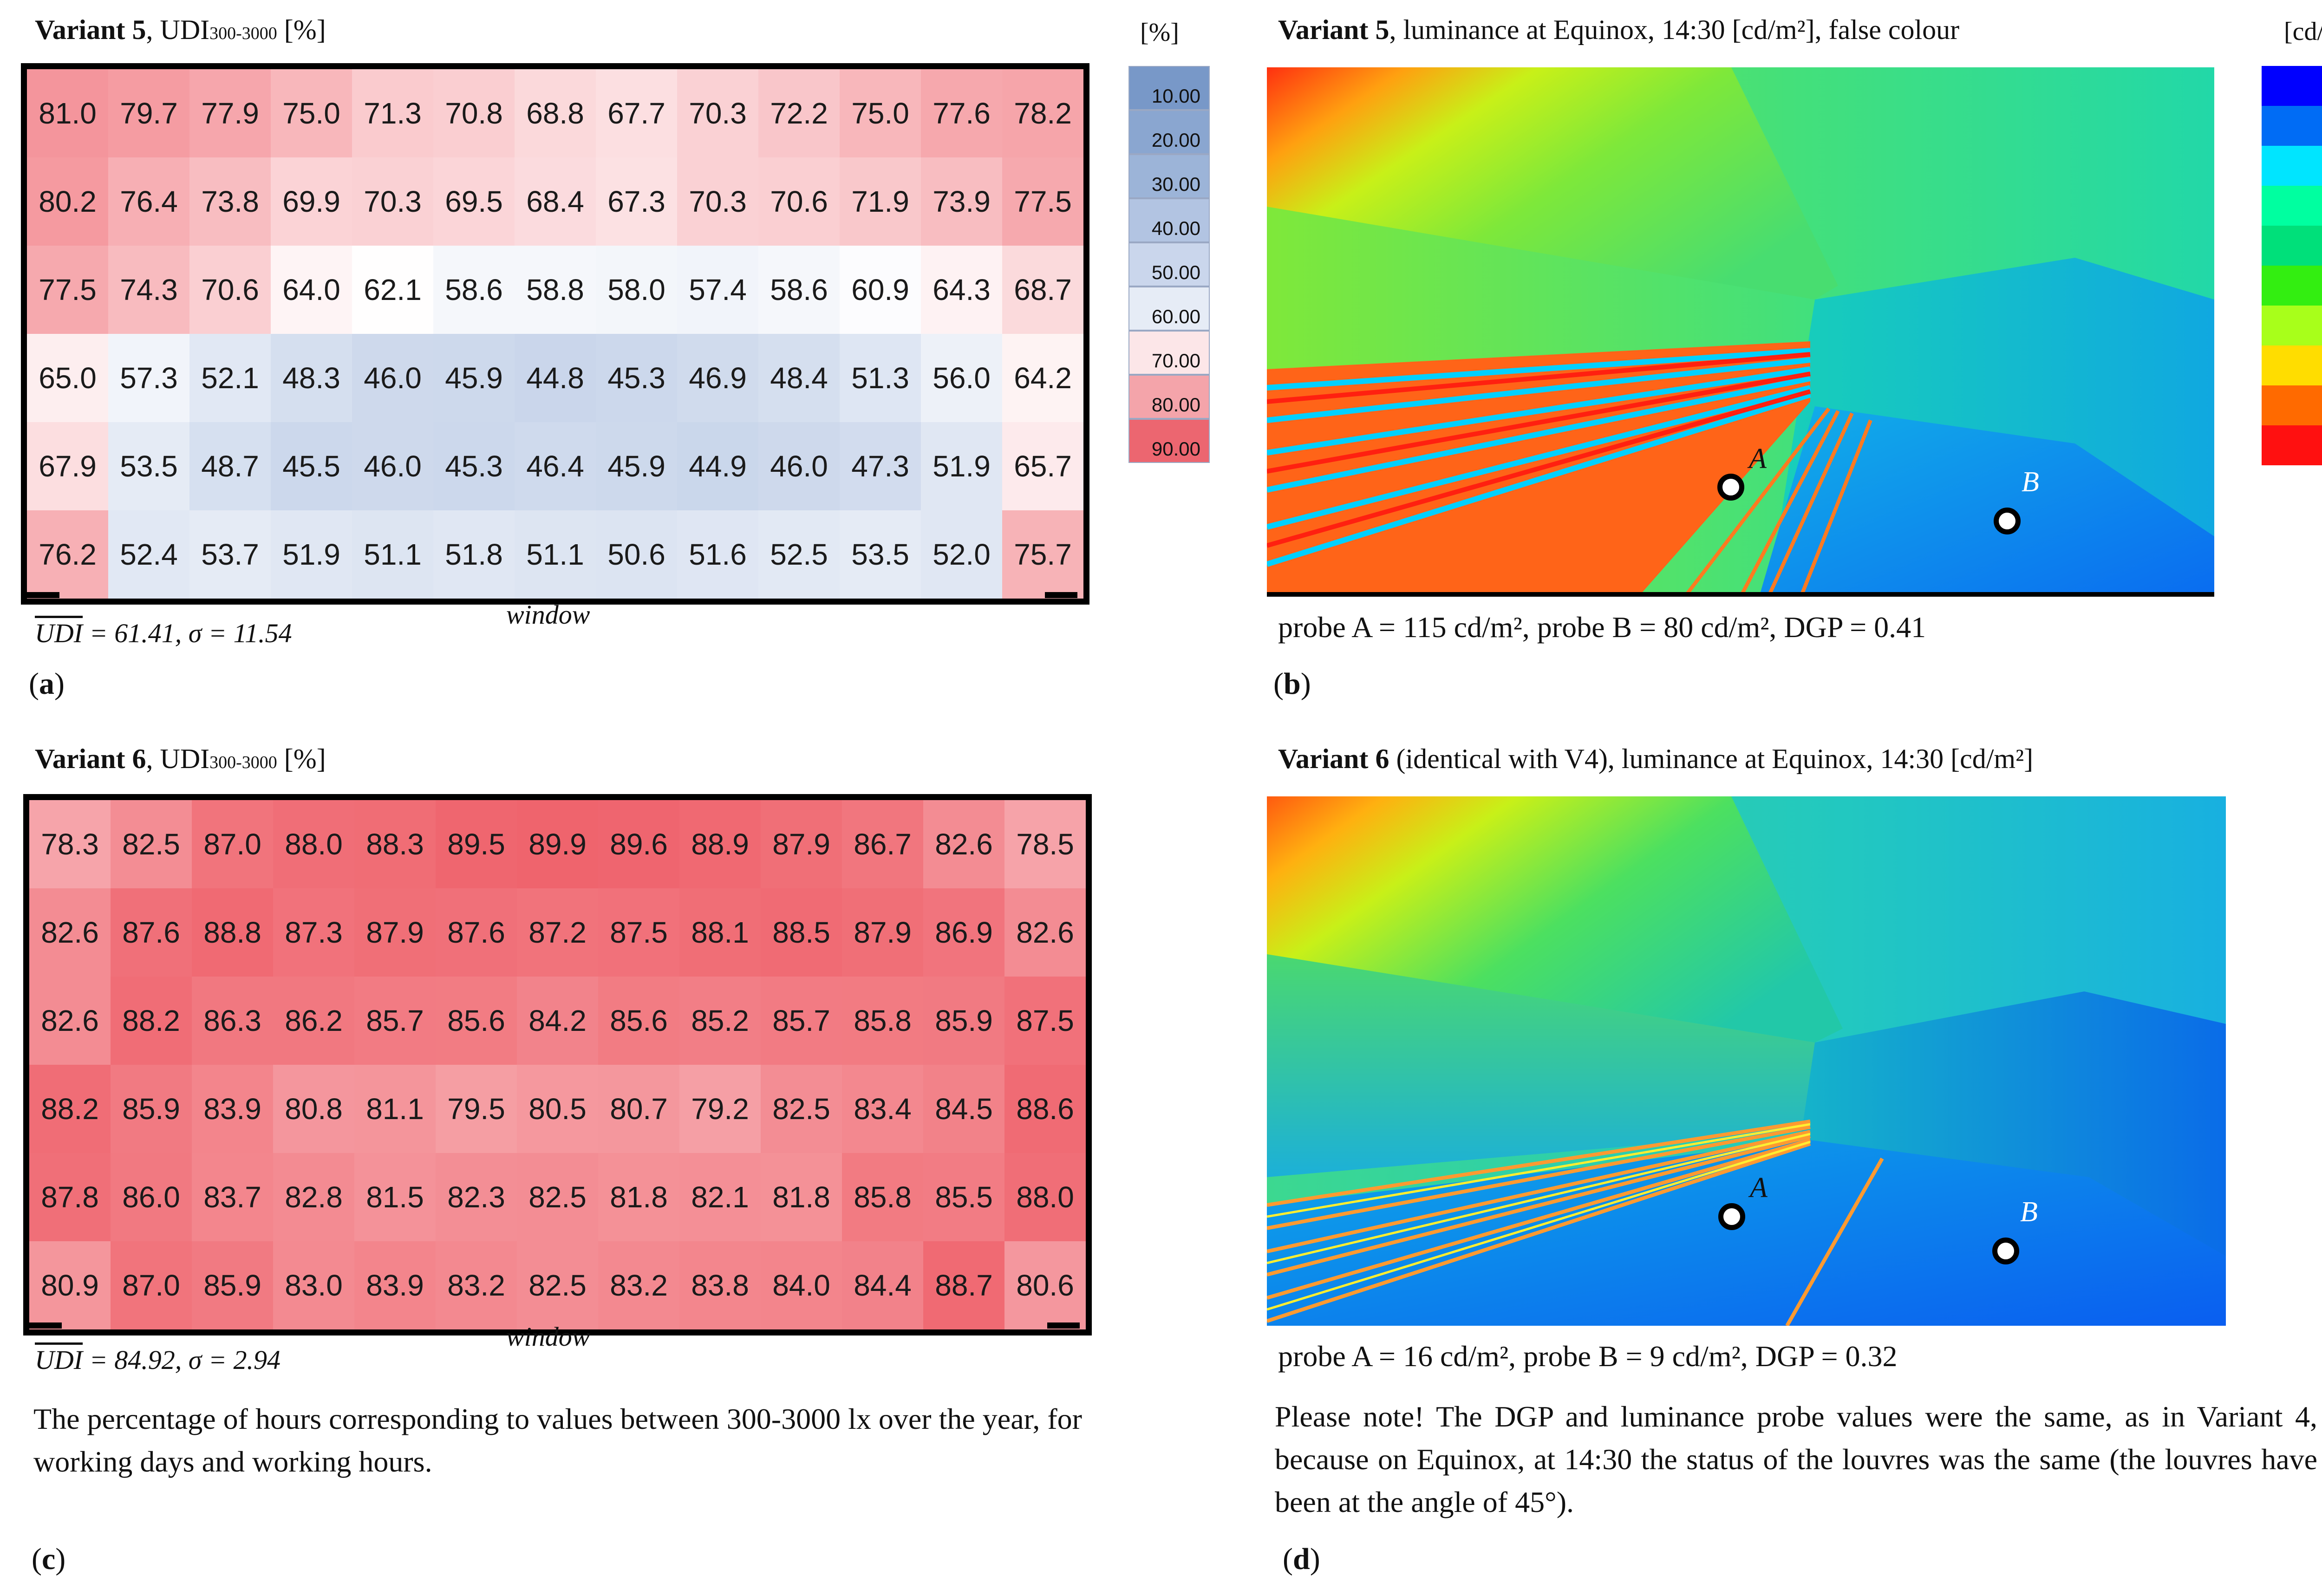  I want to click on heatmap-cell: 68.7, so click(1042, 290).